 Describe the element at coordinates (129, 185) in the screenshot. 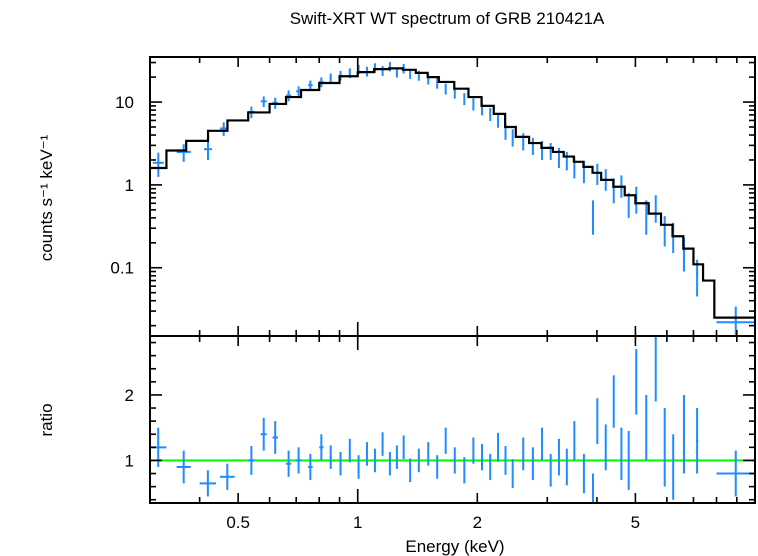

I see `spectrum-y-tick-label: 1` at that location.